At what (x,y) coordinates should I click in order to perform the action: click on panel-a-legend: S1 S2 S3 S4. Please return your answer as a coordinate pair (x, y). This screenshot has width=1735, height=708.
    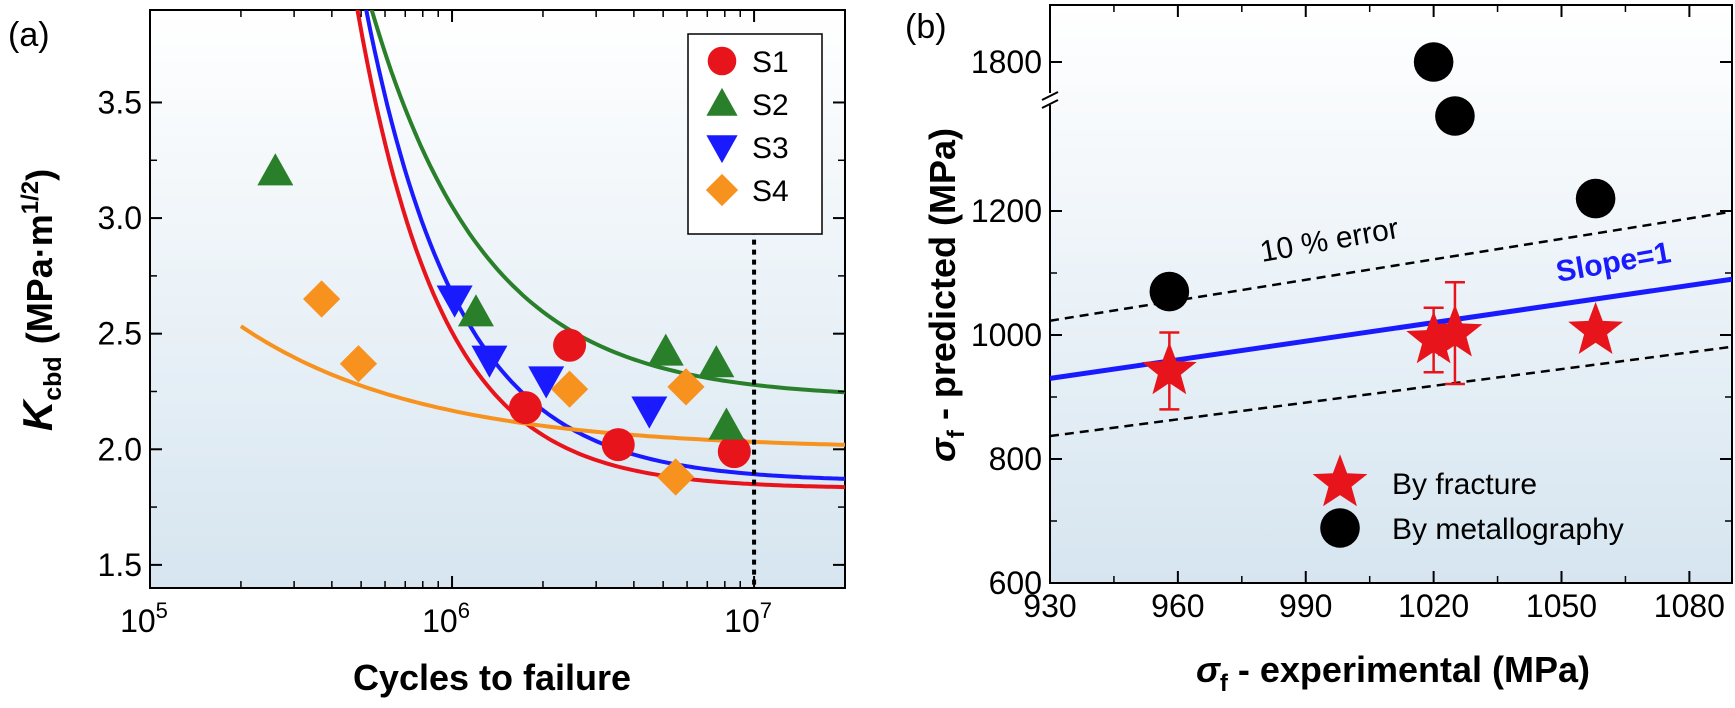
    Looking at the image, I should click on (755, 134).